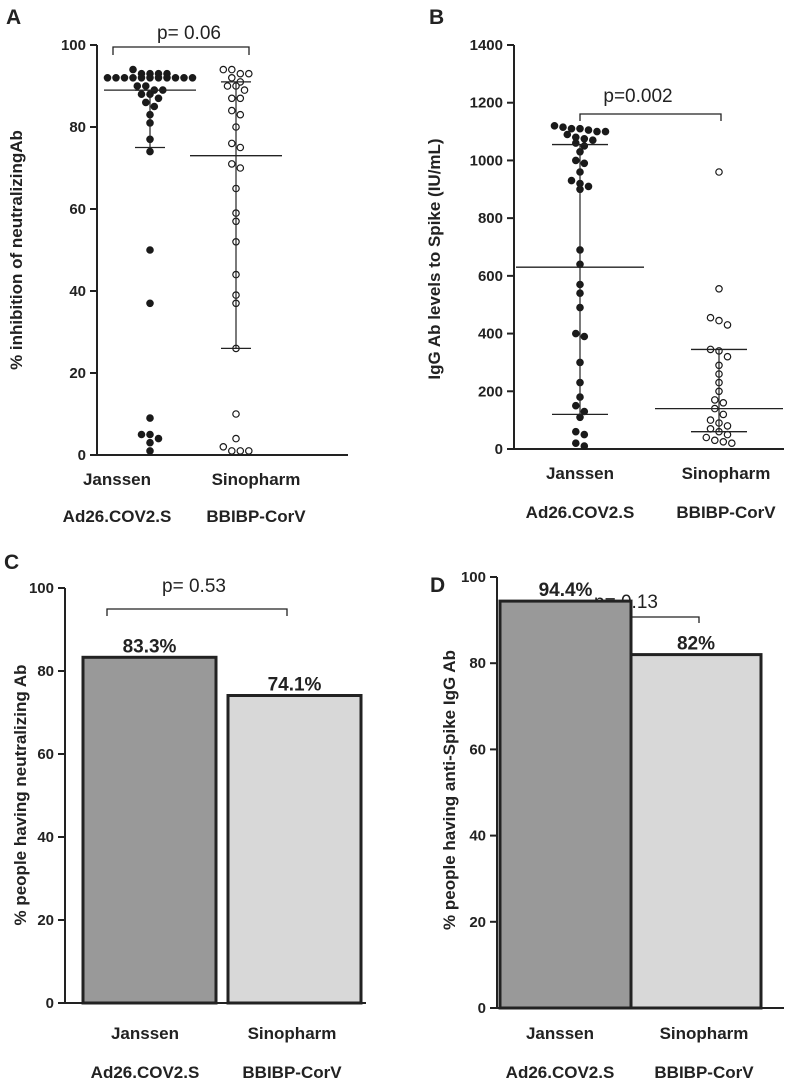  I want to click on panel-b-category-label: Janssen, so click(580, 473).